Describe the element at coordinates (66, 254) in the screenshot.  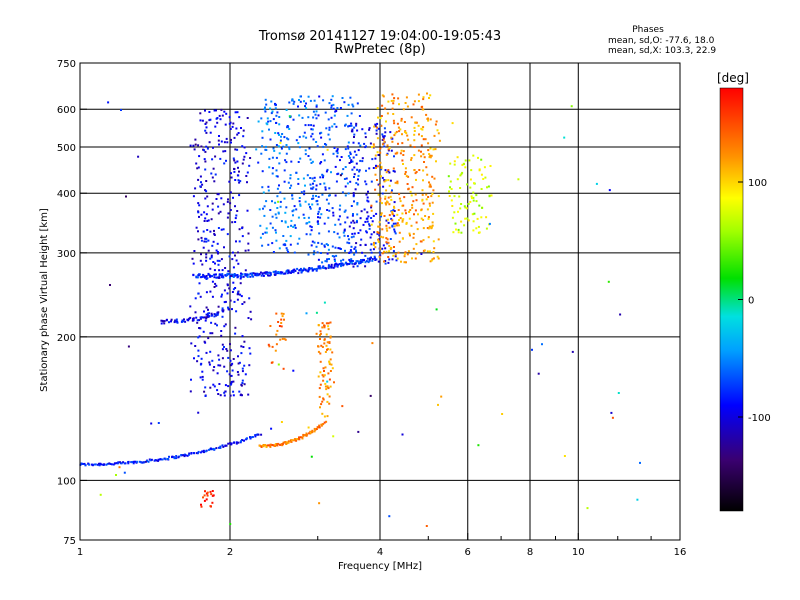
I see `y-tick-label: 300` at that location.